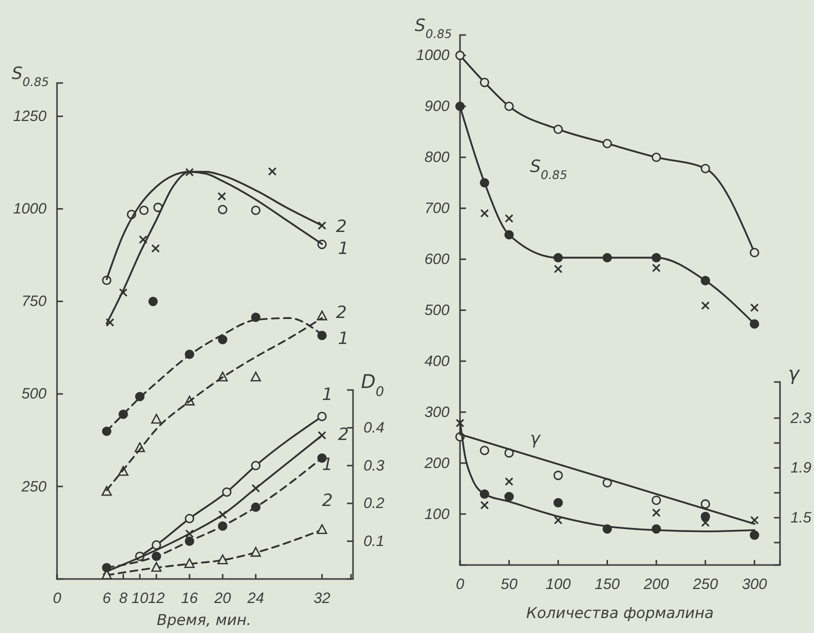  Describe the element at coordinates (375, 465) in the screenshot. I see `y2-tick-label: 0.3` at that location.